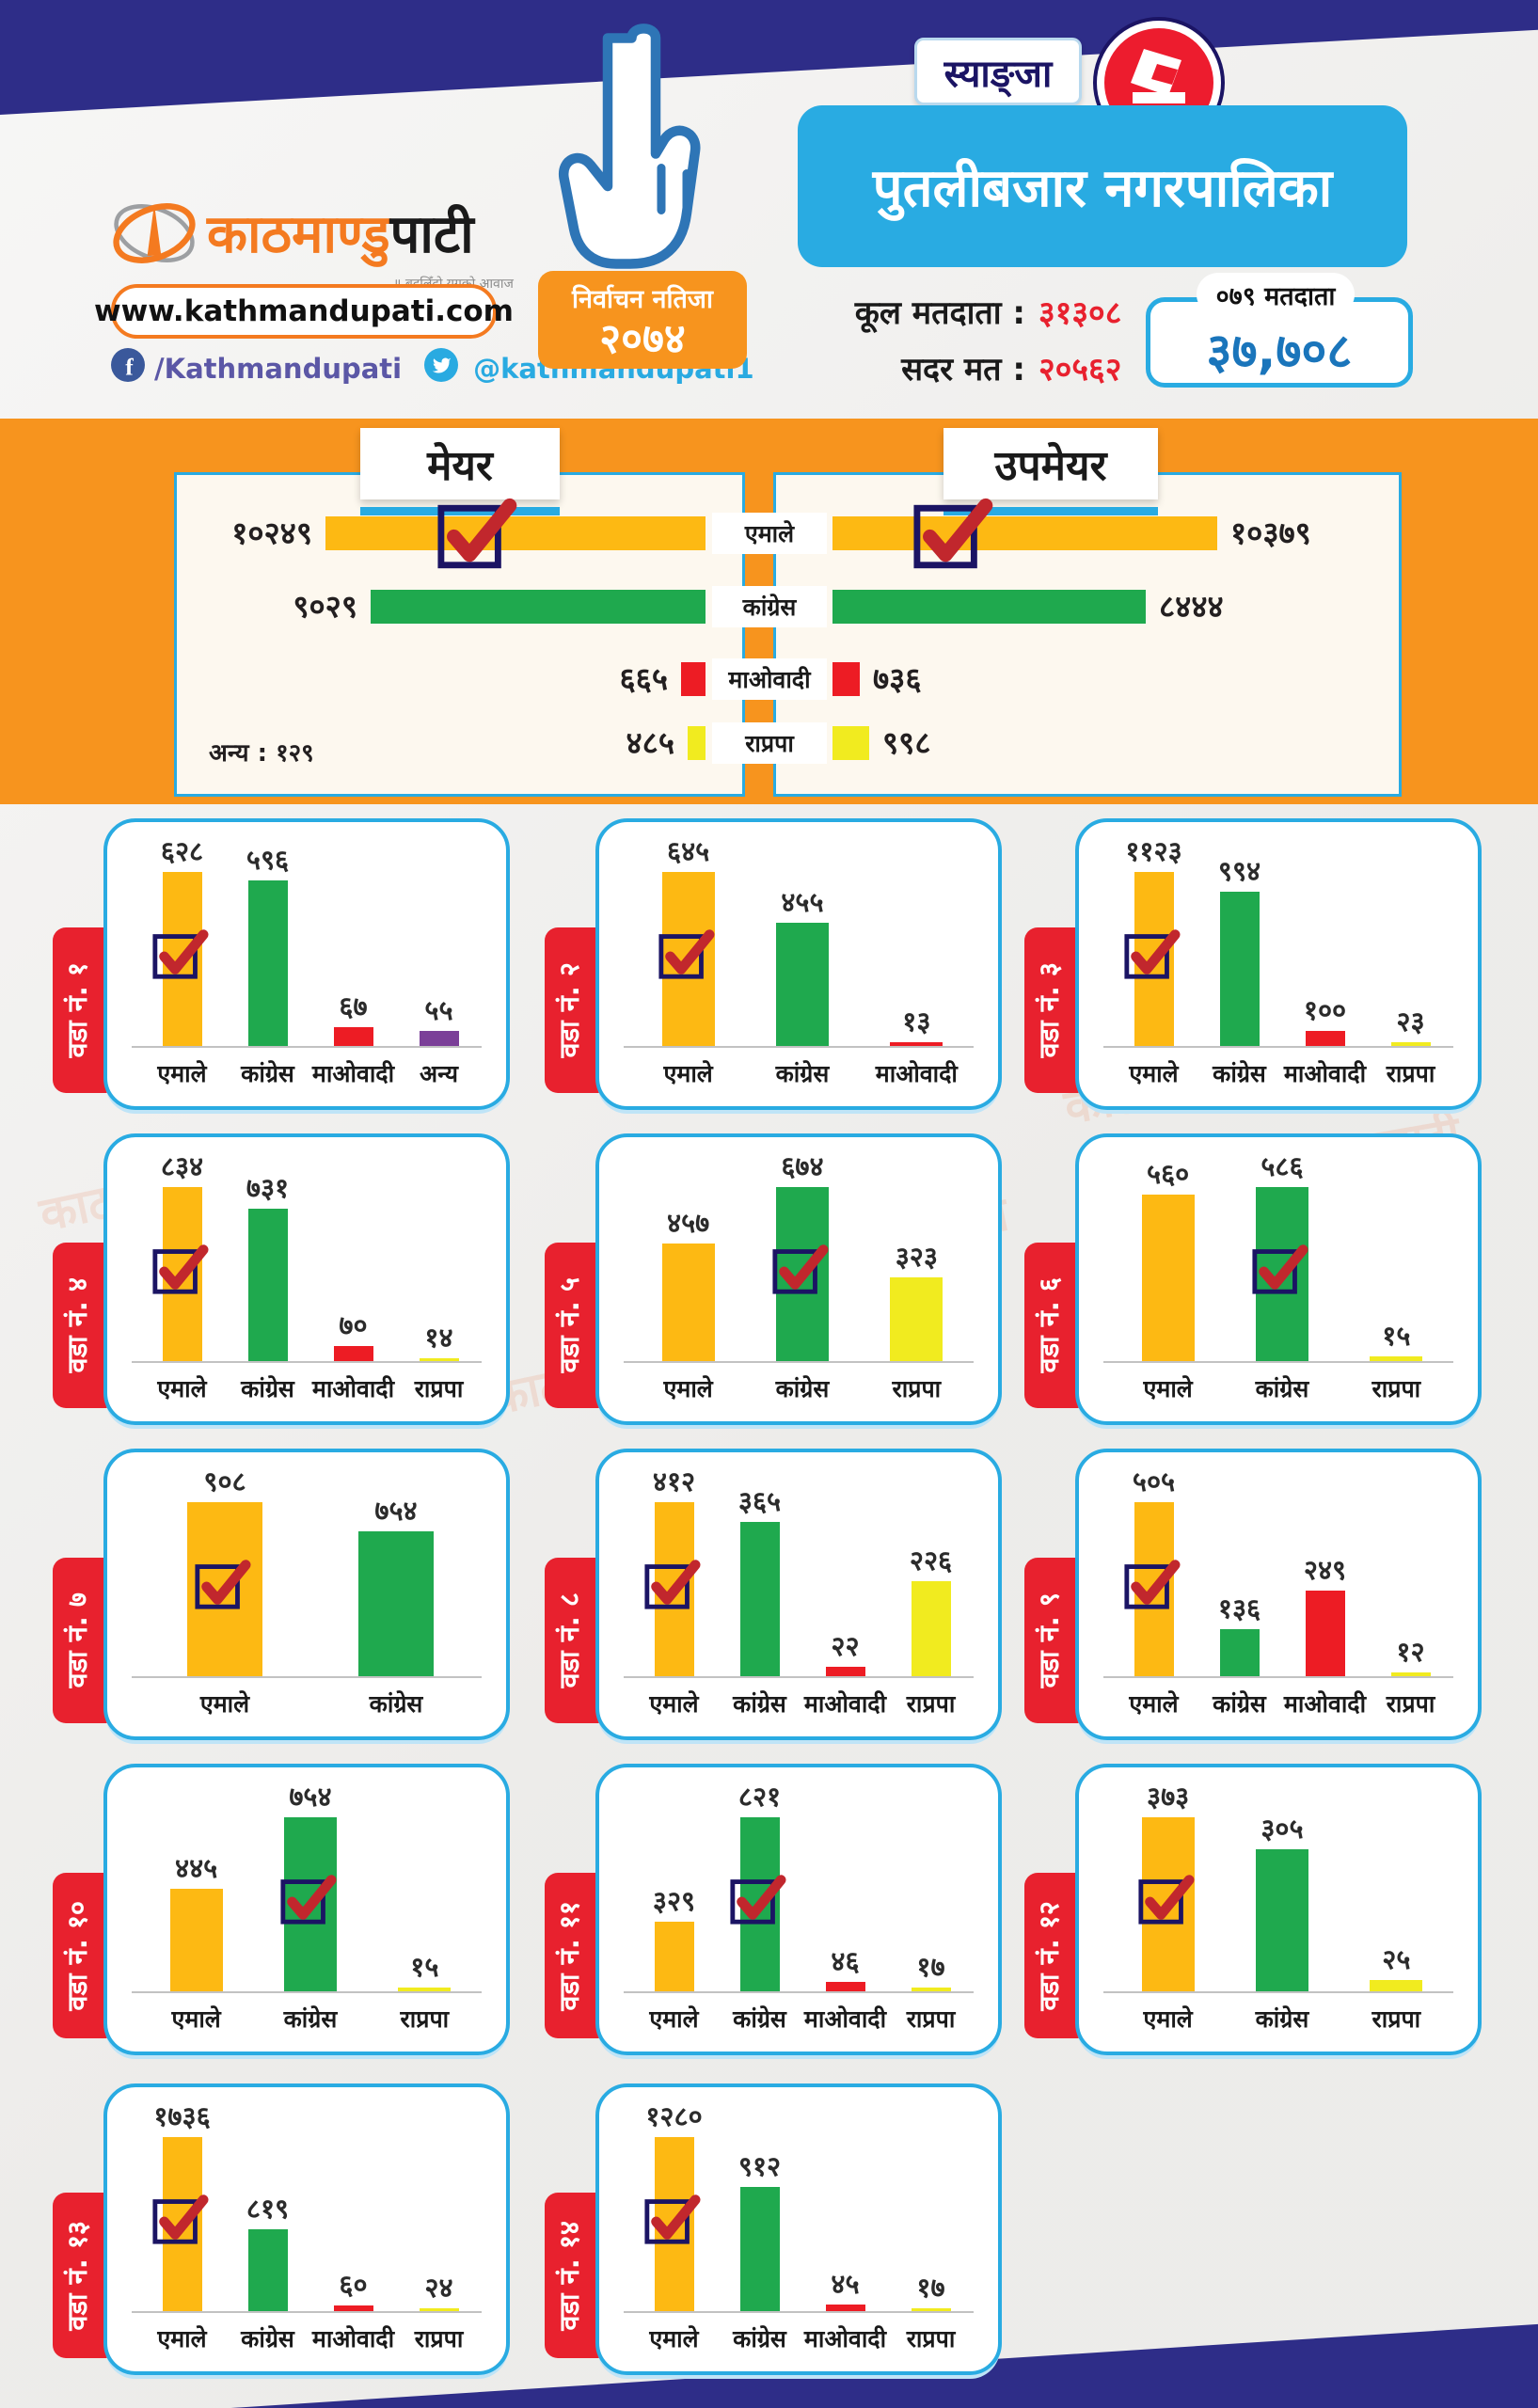 Image resolution: width=1538 pixels, height=2408 pixels. Describe the element at coordinates (940, 313) in the screenshot. I see `total-voters-label: कूल मतदाता :` at that location.